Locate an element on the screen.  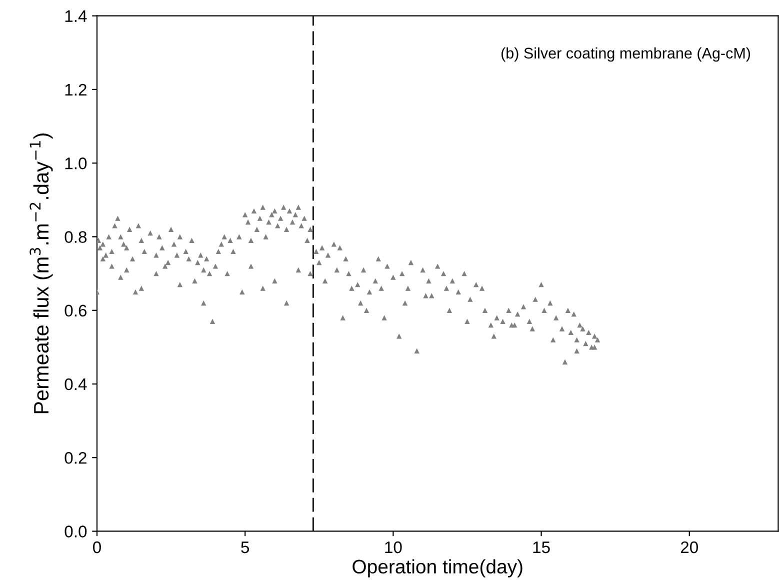
x-tick-label: 15 is located at coordinates (541, 548).